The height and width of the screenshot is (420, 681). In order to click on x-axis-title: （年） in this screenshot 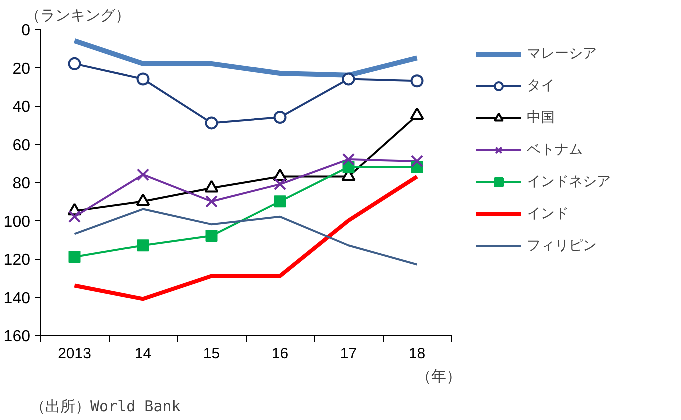, I will do `click(439, 377)`.